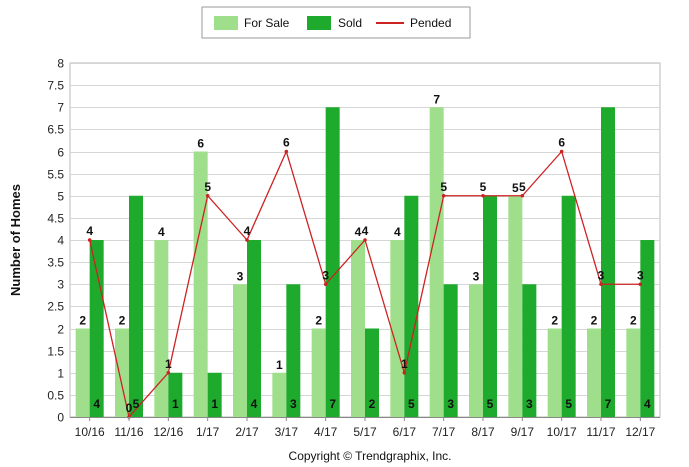 This screenshot has height=467, width=689. I want to click on x-tick-label: 9/17, so click(523, 432).